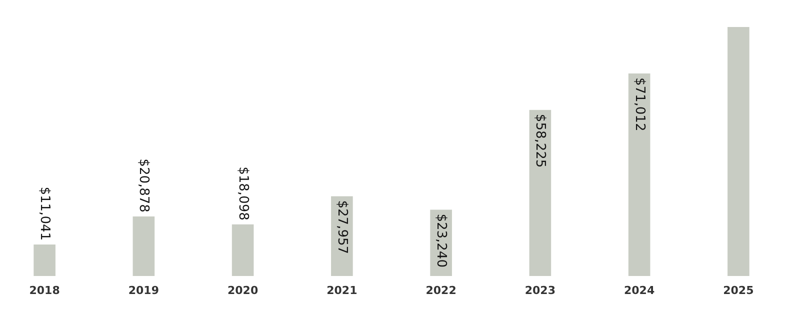 This screenshot has height=322, width=786. I want to click on x-tick-label: 2023, so click(540, 290).